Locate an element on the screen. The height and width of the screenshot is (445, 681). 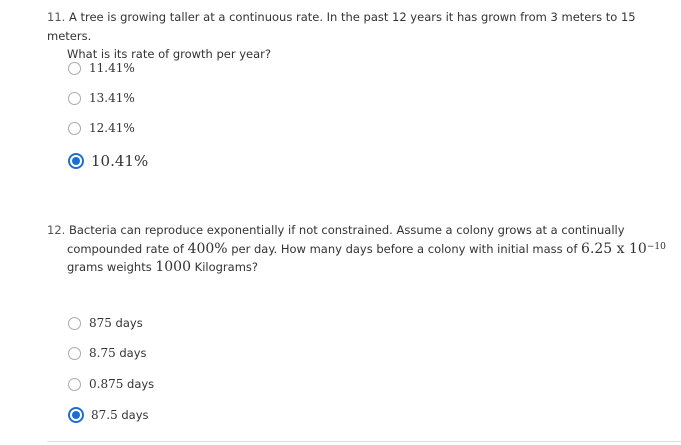
q12-option-2: 8.75 days is located at coordinates (107, 353).